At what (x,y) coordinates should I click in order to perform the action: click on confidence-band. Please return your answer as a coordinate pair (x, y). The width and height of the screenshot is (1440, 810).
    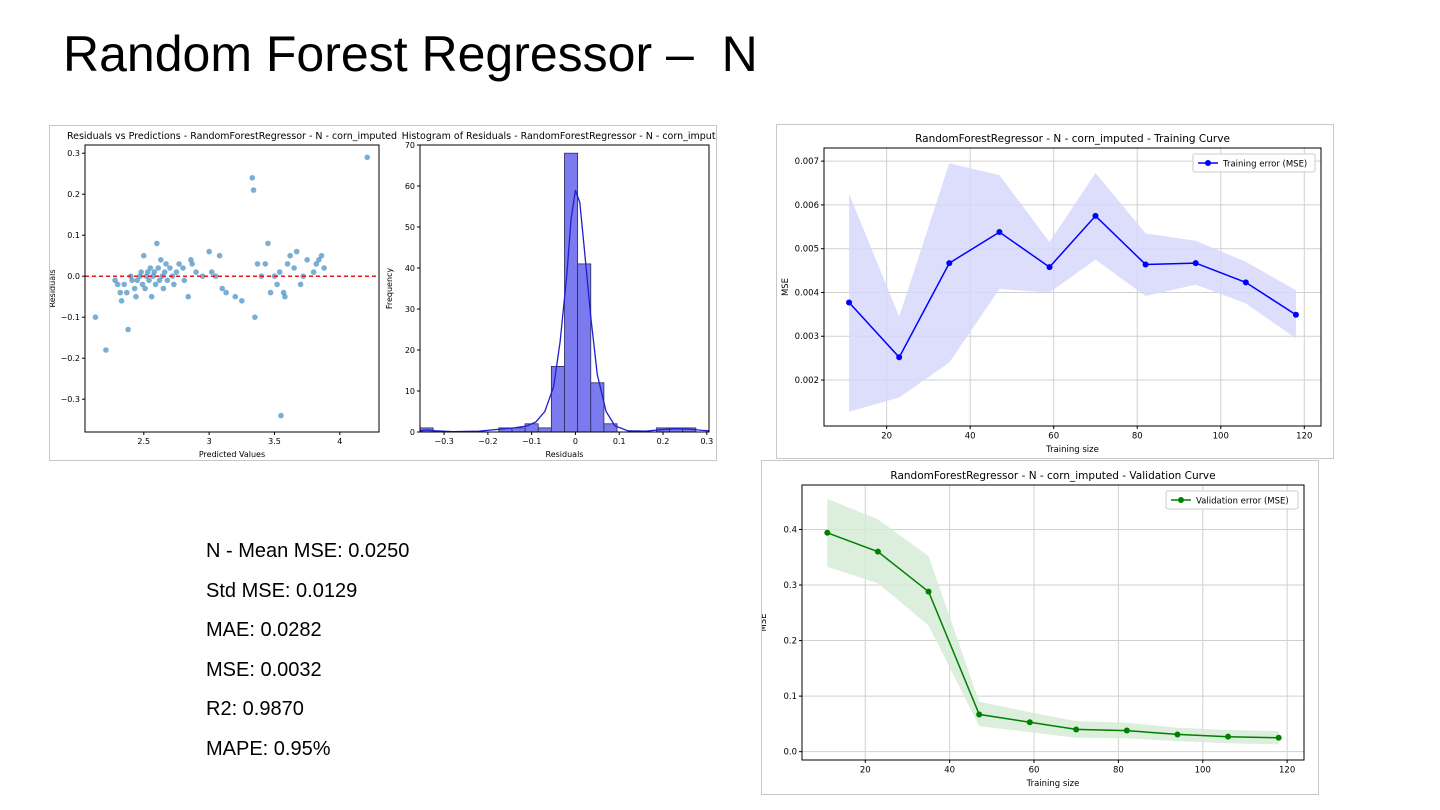
    Looking at the image, I should click on (1072, 287).